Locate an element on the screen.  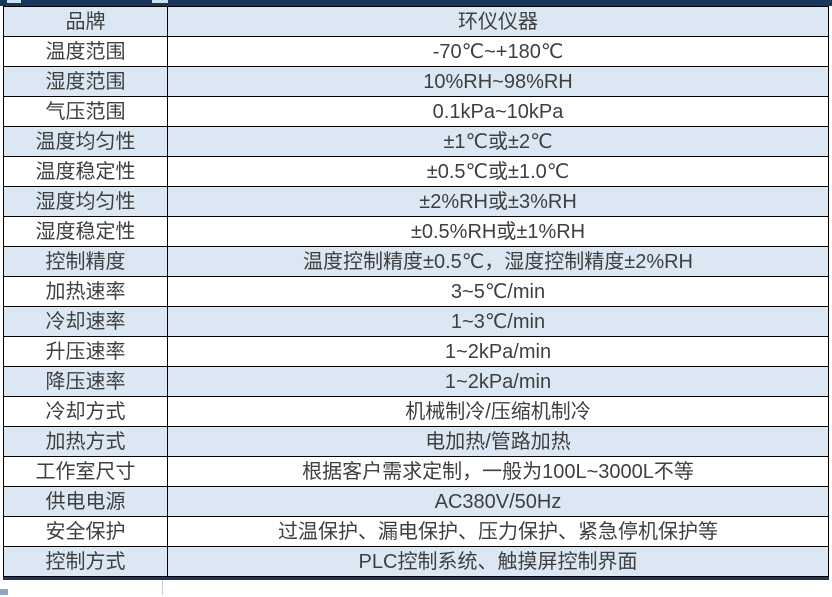
spec-value-cell: 10%RH~98%RH is located at coordinates (498, 81).